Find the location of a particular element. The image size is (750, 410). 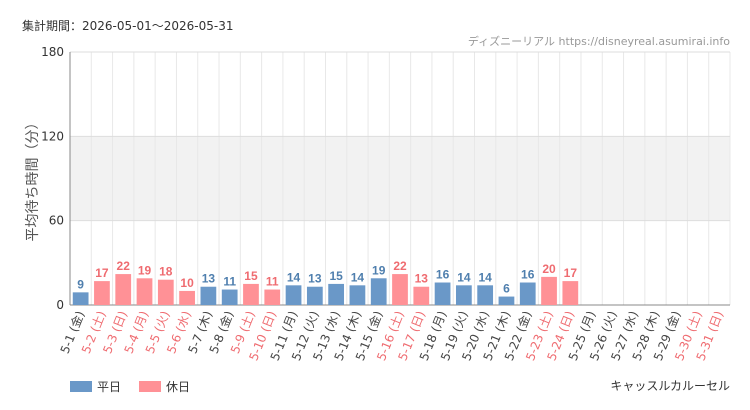

legend-item-weekday: 平日 is located at coordinates (95, 386).